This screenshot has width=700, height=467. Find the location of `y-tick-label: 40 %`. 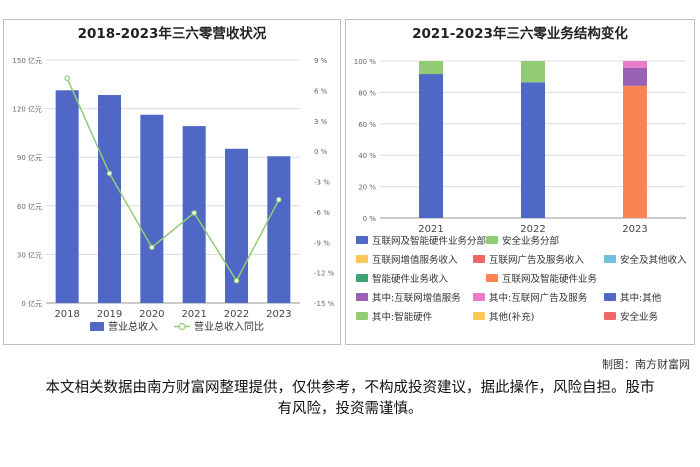

y-tick-label: 40 % is located at coordinates (367, 156).